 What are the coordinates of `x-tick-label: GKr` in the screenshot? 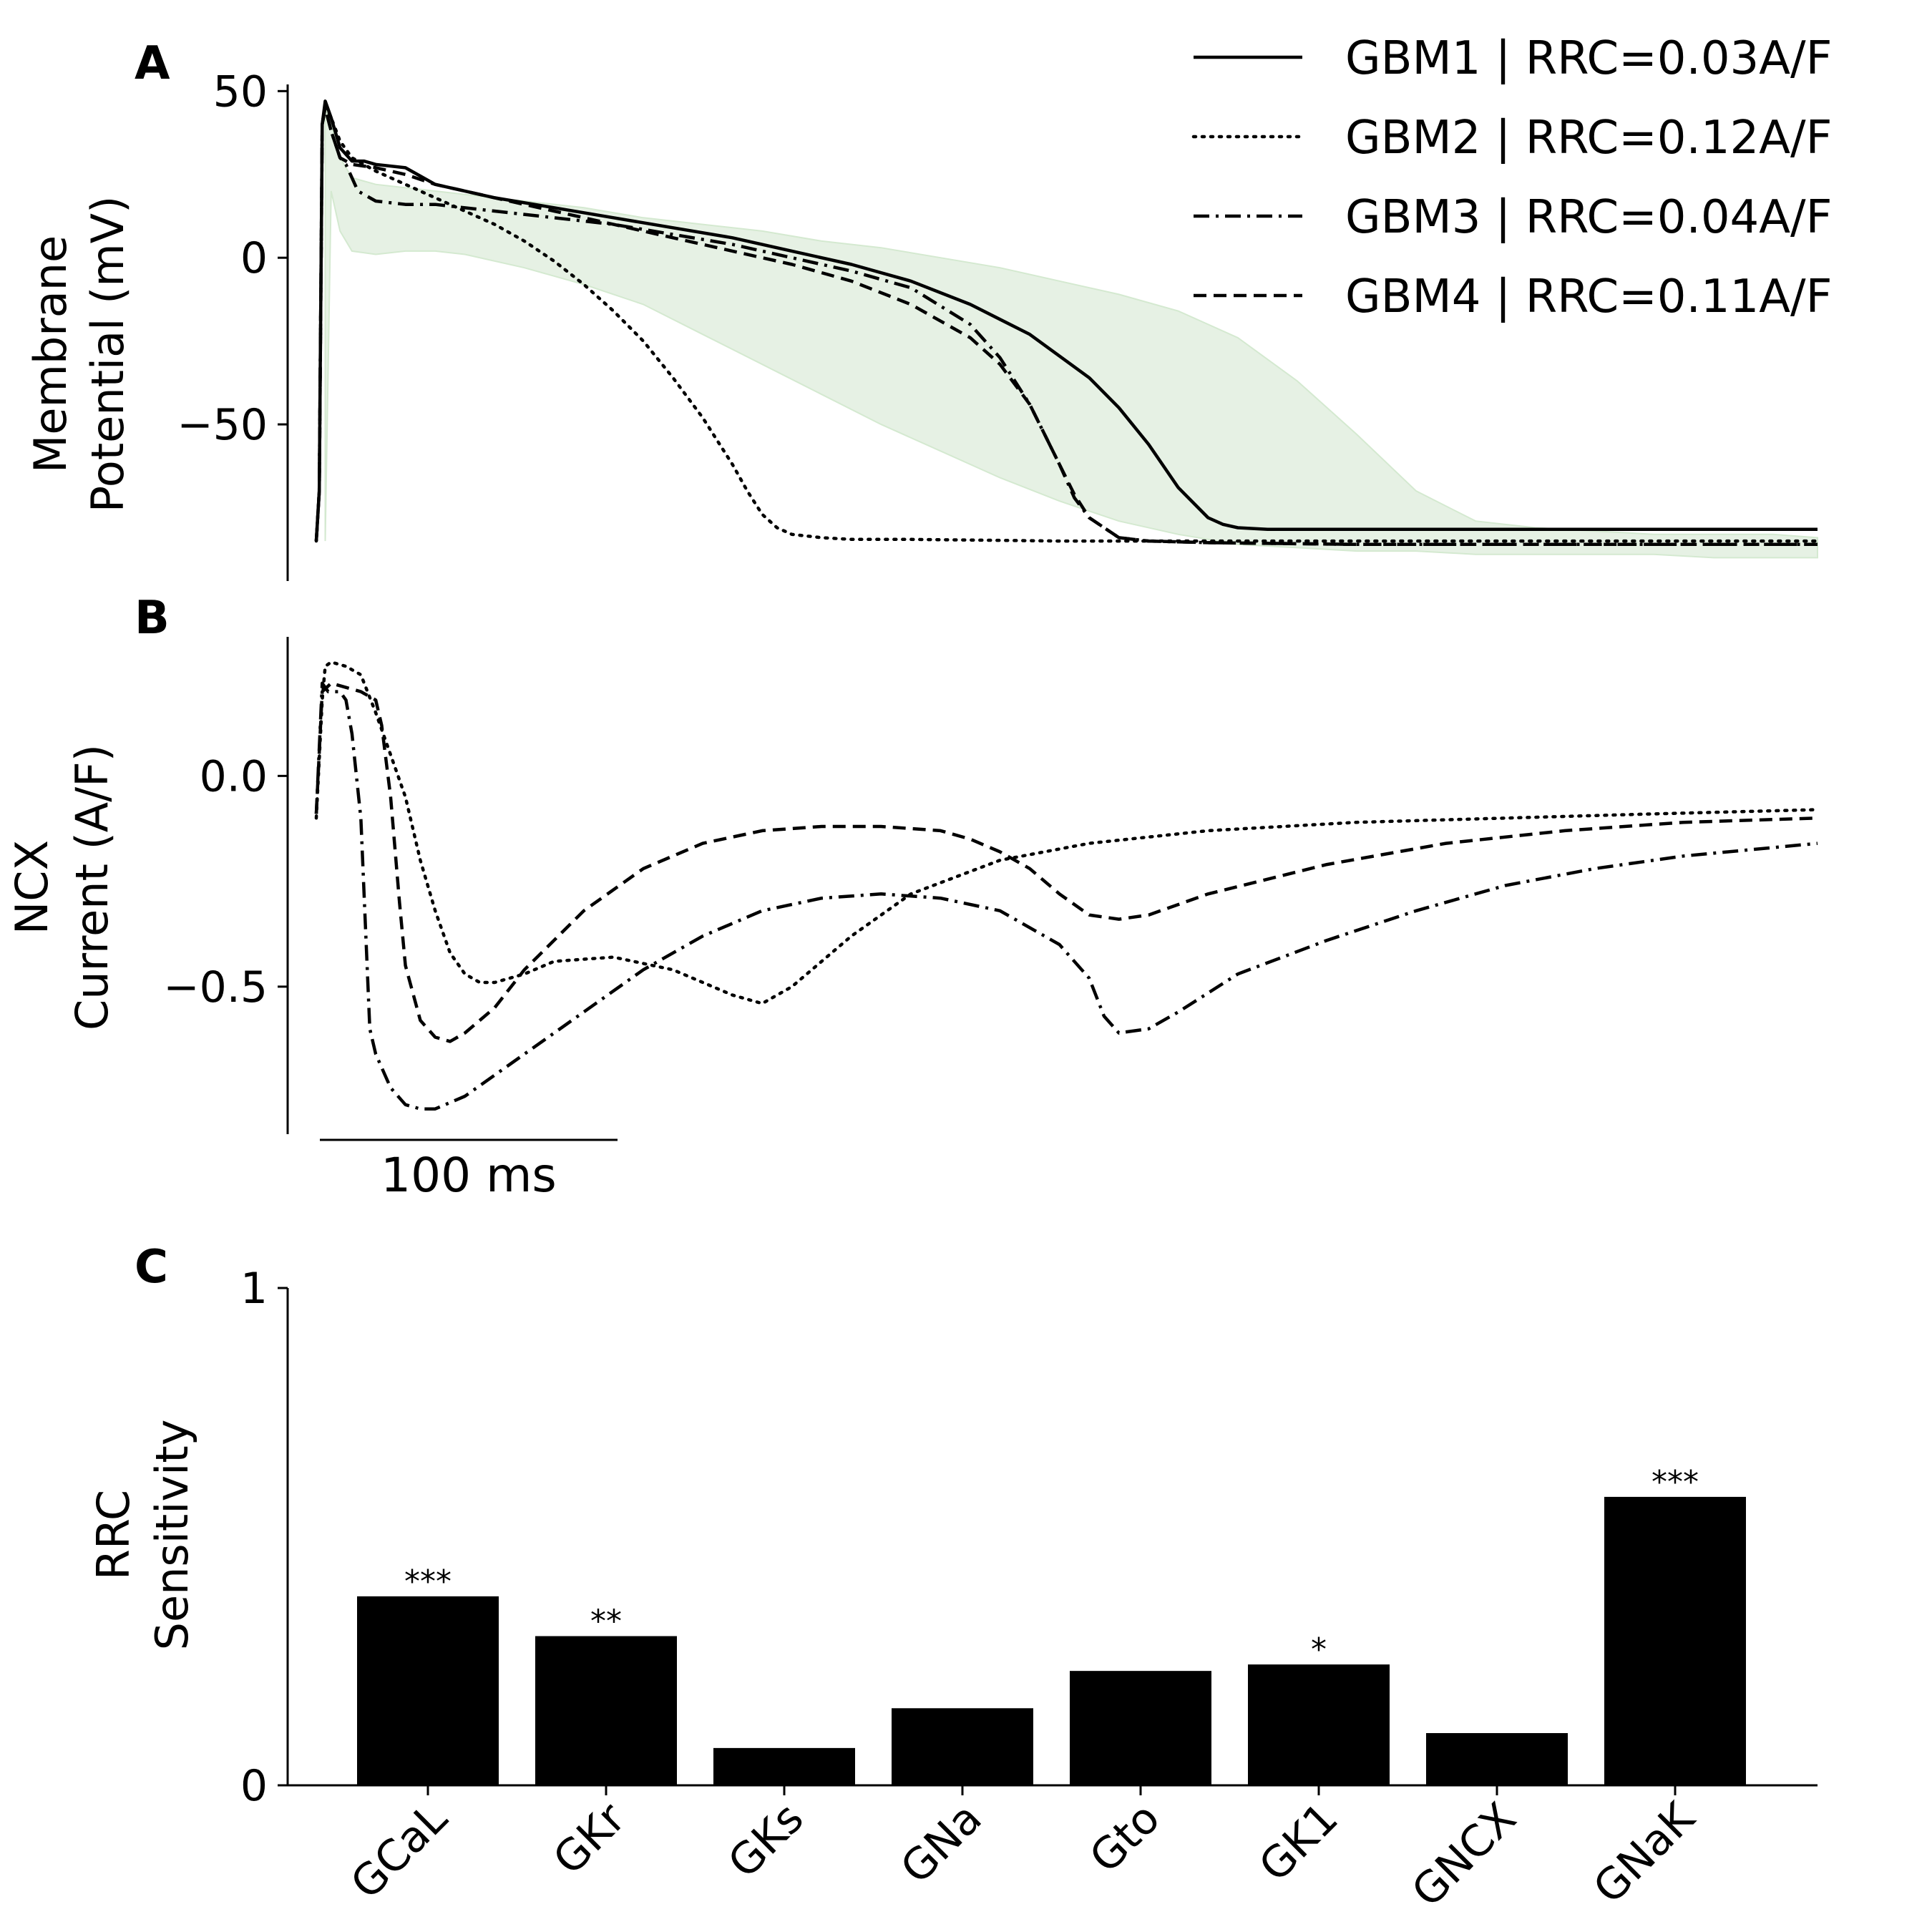 It's located at (589, 1839).